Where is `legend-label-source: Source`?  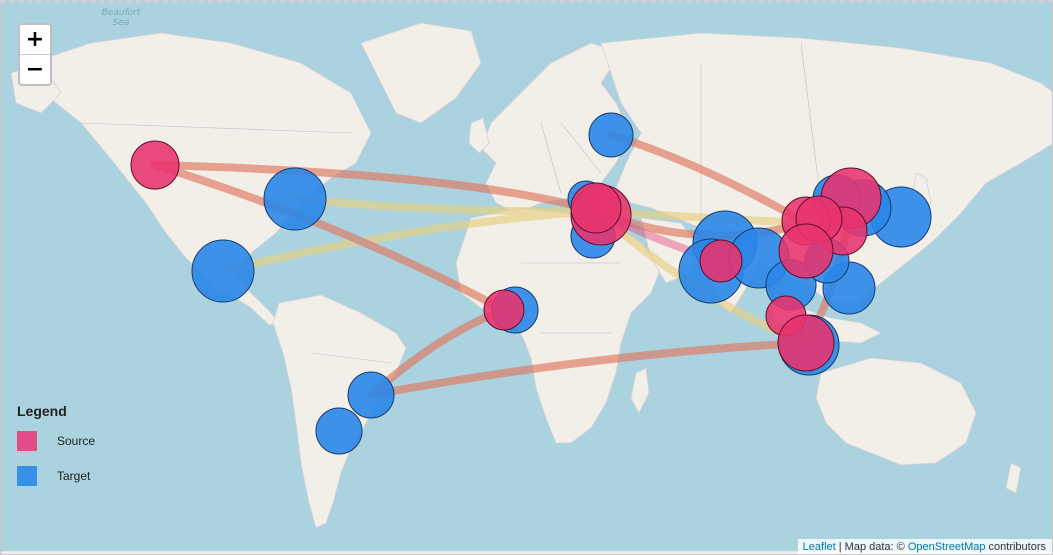
legend-label-source: Source is located at coordinates (76, 441).